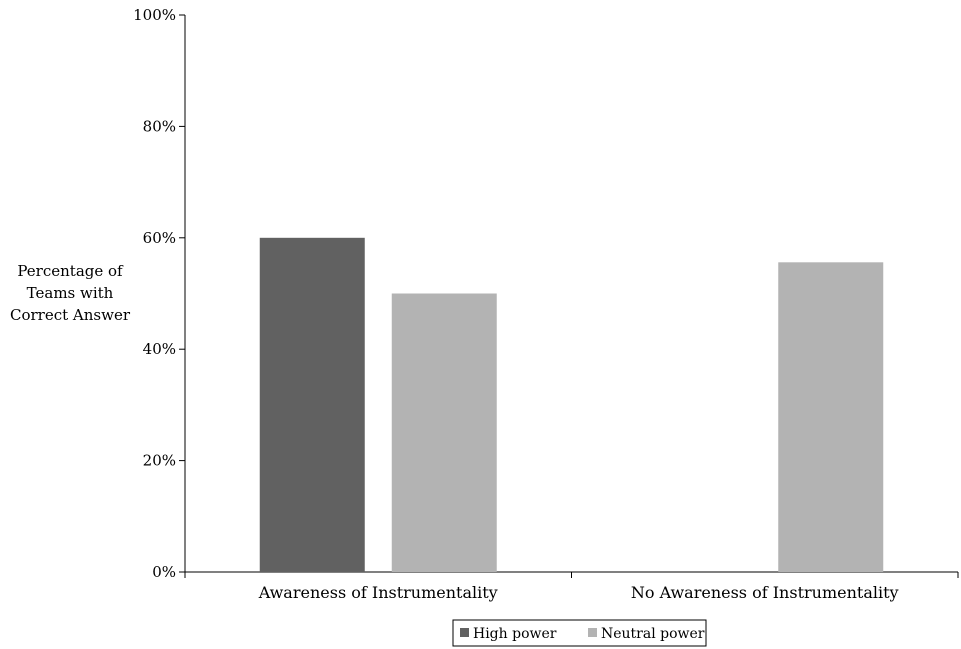 The image size is (961, 649). I want to click on y-axis-title: Percentage of Teams with Correct Answer, so click(70, 293).